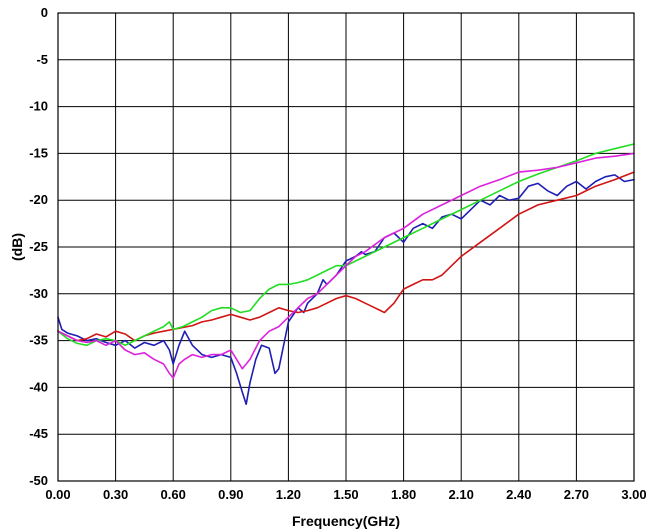 The height and width of the screenshot is (531, 650). Describe the element at coordinates (57, 494) in the screenshot. I see `x-tick-label: 0.00` at that location.